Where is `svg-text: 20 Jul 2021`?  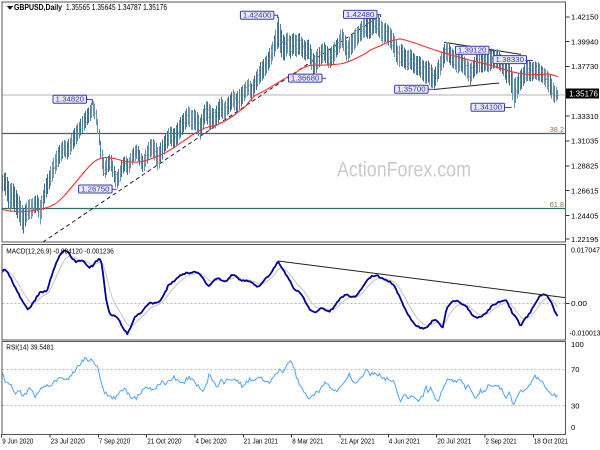
svg-text: 20 Jul 2021 is located at coordinates (454, 440).